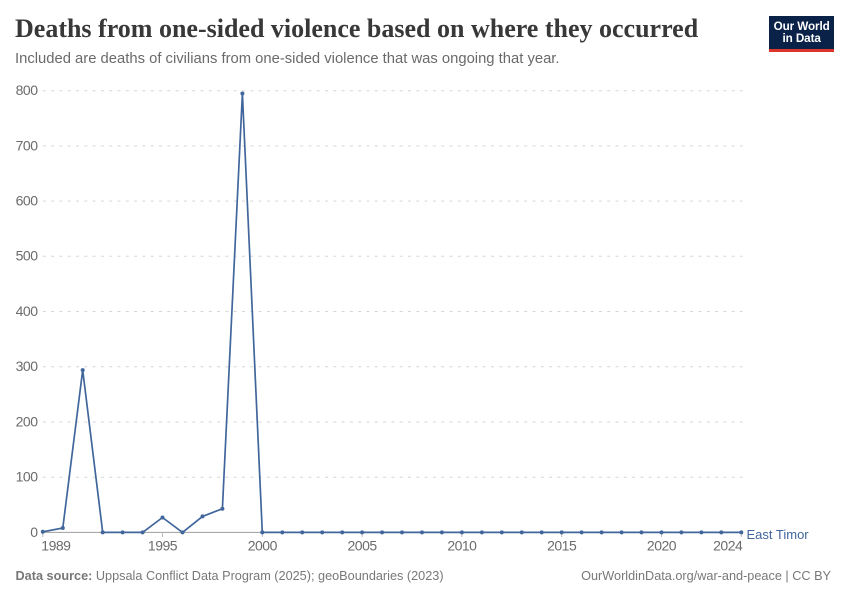  I want to click on svg-text: 600, so click(27, 201).